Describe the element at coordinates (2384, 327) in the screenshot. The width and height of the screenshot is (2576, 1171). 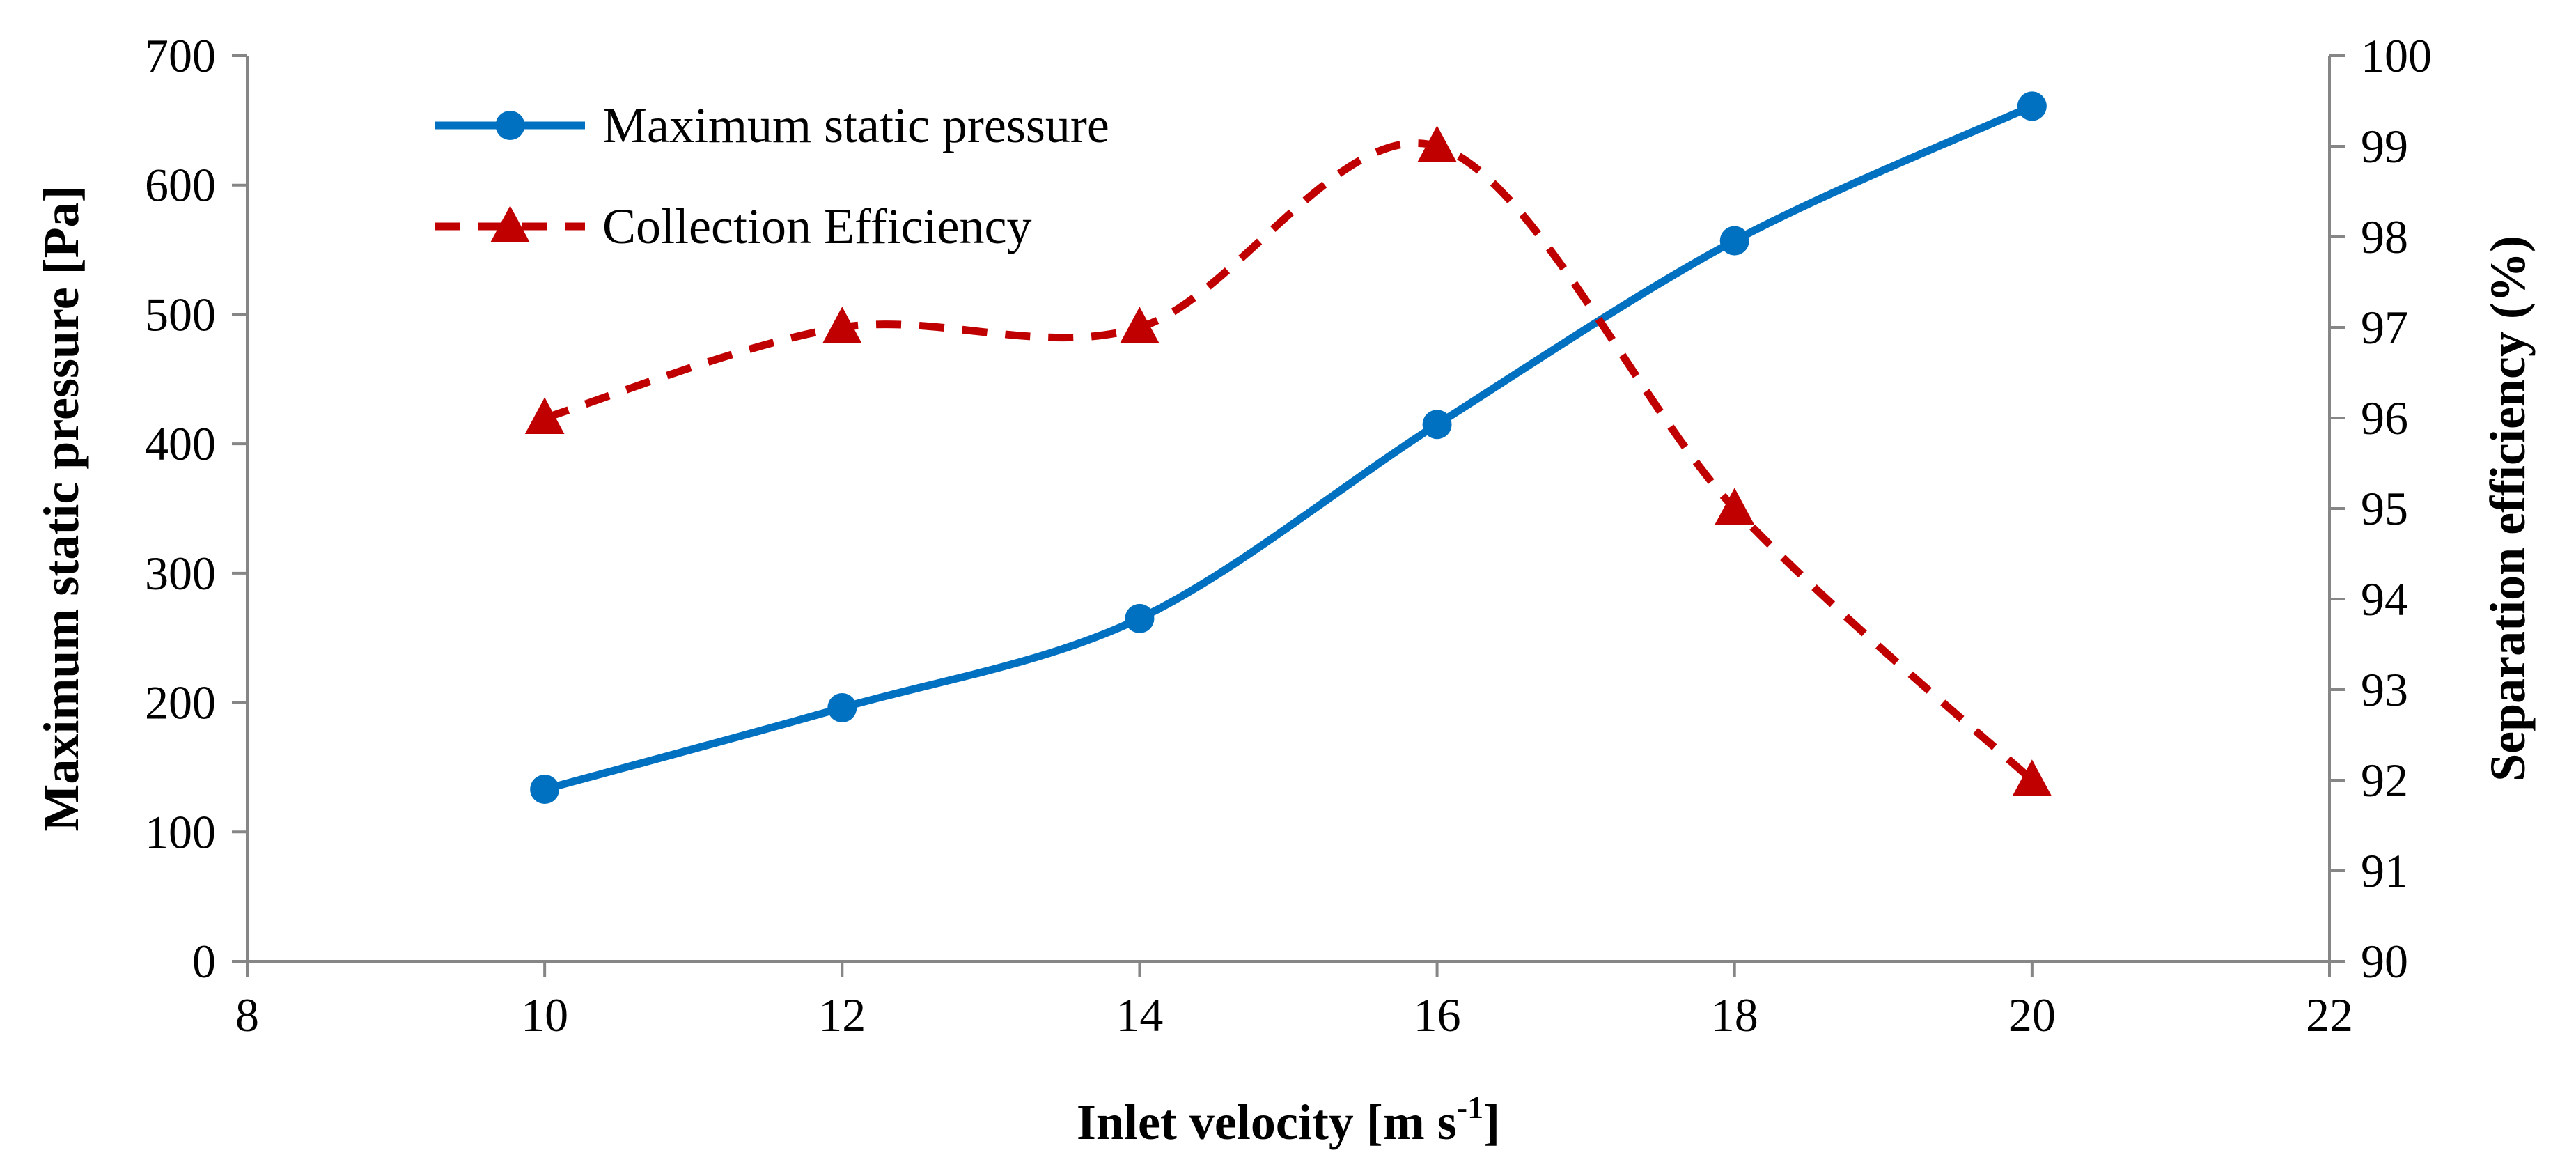
I see `y2-tick-label: 97` at that location.